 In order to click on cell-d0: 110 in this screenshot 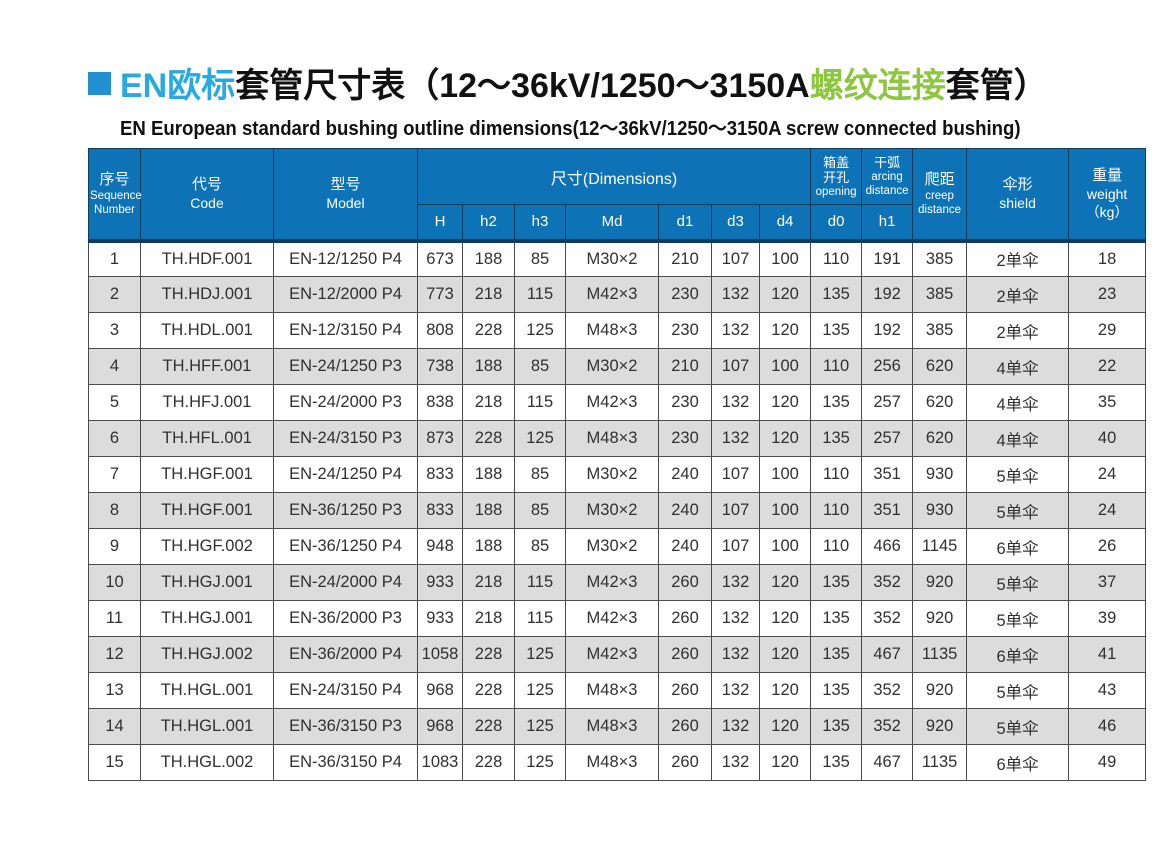, I will do `click(836, 474)`.